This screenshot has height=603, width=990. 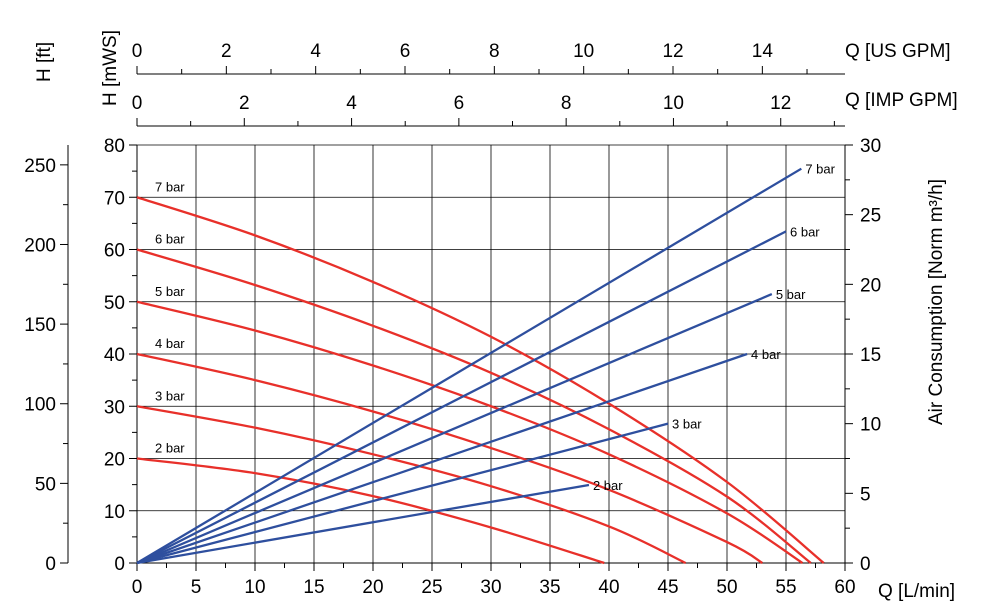 I want to click on x-tick-label: 55, so click(x=785, y=587).